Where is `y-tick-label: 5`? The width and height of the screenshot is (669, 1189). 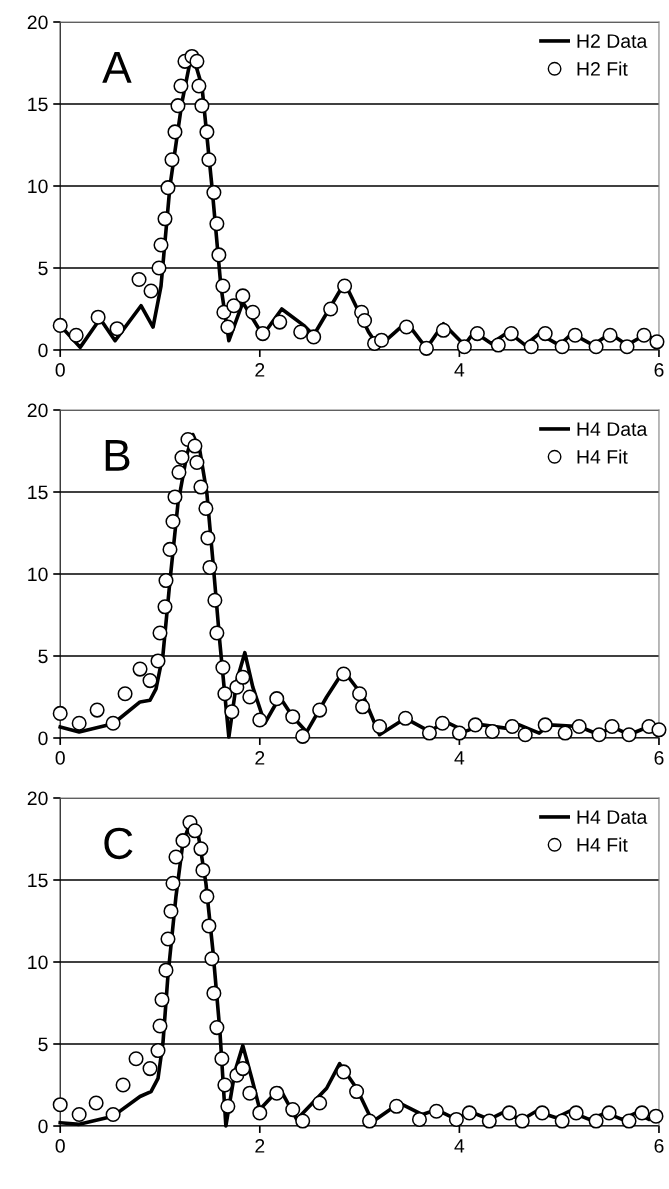 y-tick-label: 5 is located at coordinates (43, 268).